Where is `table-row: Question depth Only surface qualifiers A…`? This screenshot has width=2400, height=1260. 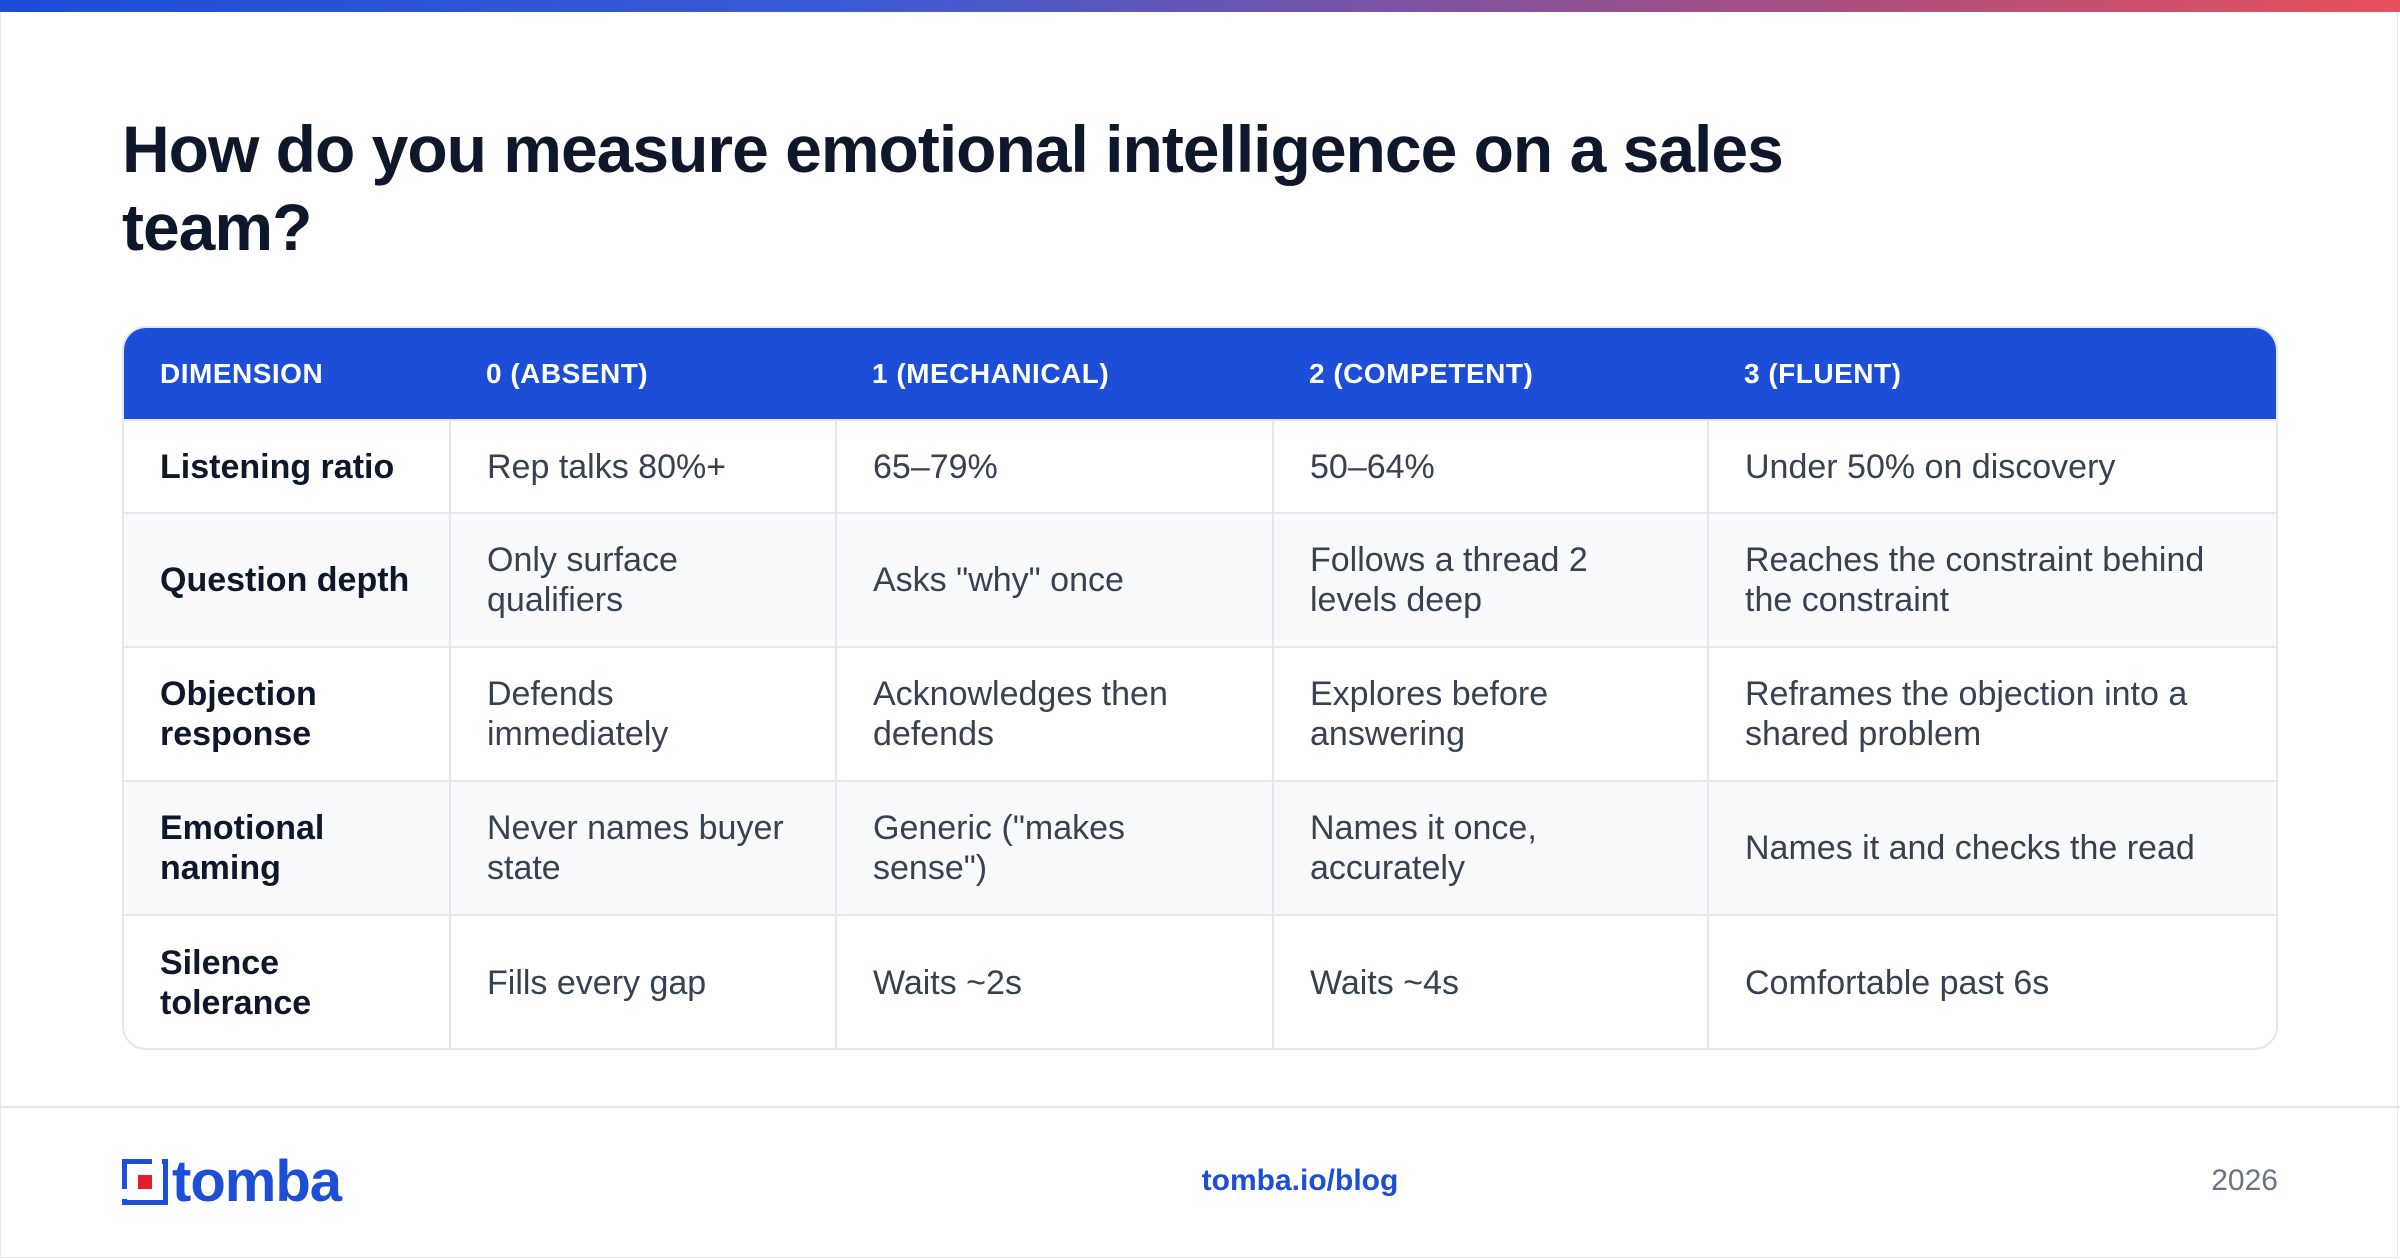
table-row: Question depth Only surface qualifiers A… is located at coordinates (1200, 579).